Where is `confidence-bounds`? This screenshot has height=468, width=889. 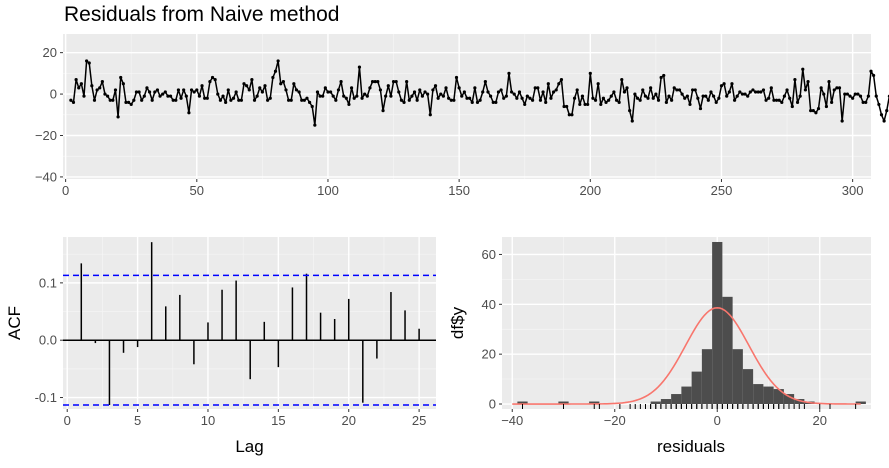 confidence-bounds is located at coordinates (249, 340).